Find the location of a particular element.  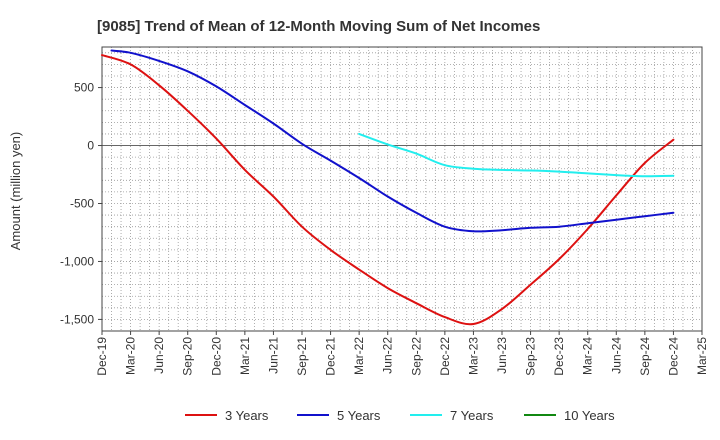

x-tick-label: Jun-20 is located at coordinates (159, 355).